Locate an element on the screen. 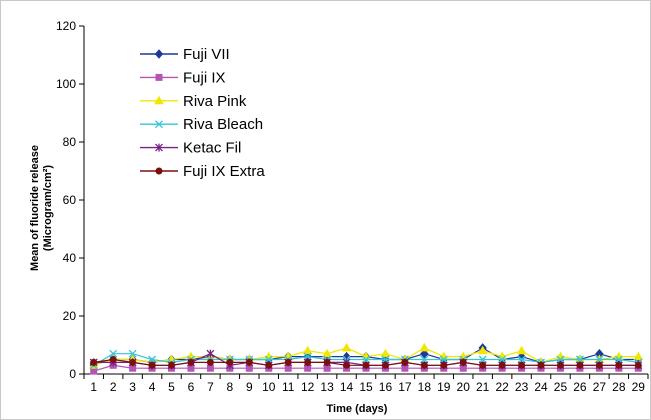  legend-label: Fuji IX Extra is located at coordinates (224, 171).